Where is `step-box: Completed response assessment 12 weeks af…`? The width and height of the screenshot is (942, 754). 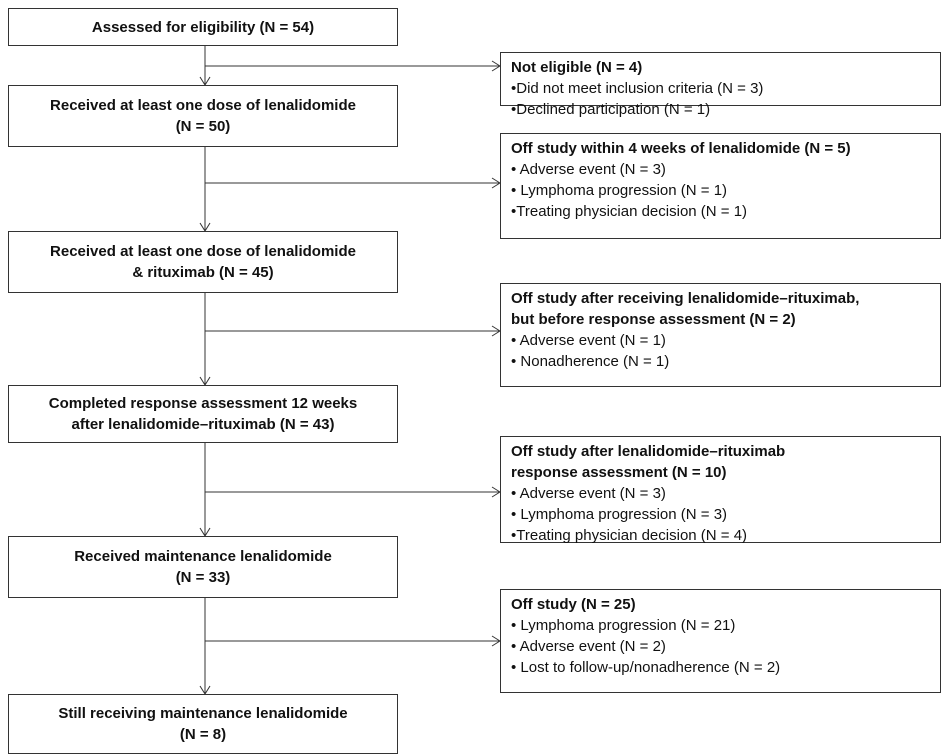 step-box: Completed response assessment 12 weeks af… is located at coordinates (203, 414).